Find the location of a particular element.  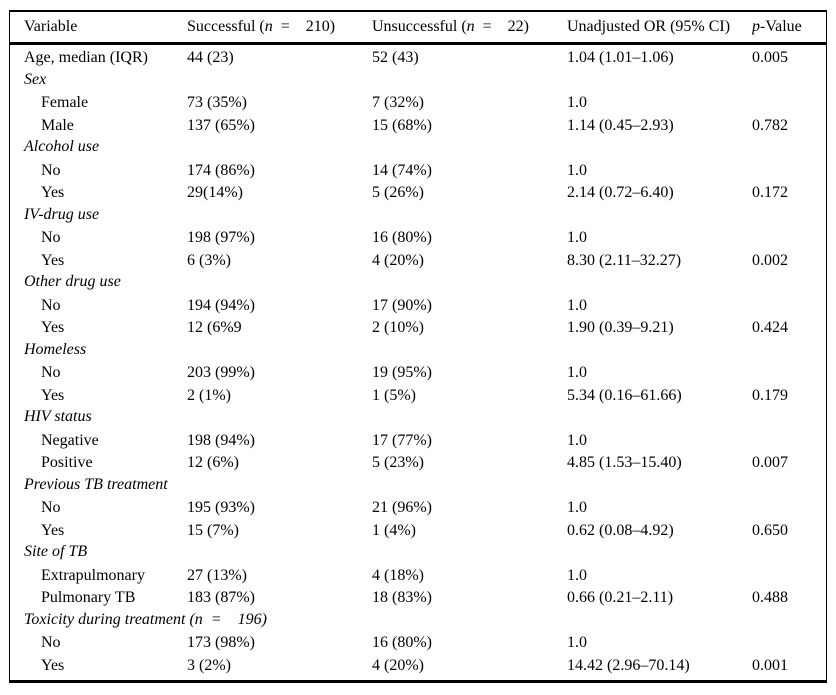

column-header-odds-ratio: Unadjusted OR (95% CI) is located at coordinates (659, 27).